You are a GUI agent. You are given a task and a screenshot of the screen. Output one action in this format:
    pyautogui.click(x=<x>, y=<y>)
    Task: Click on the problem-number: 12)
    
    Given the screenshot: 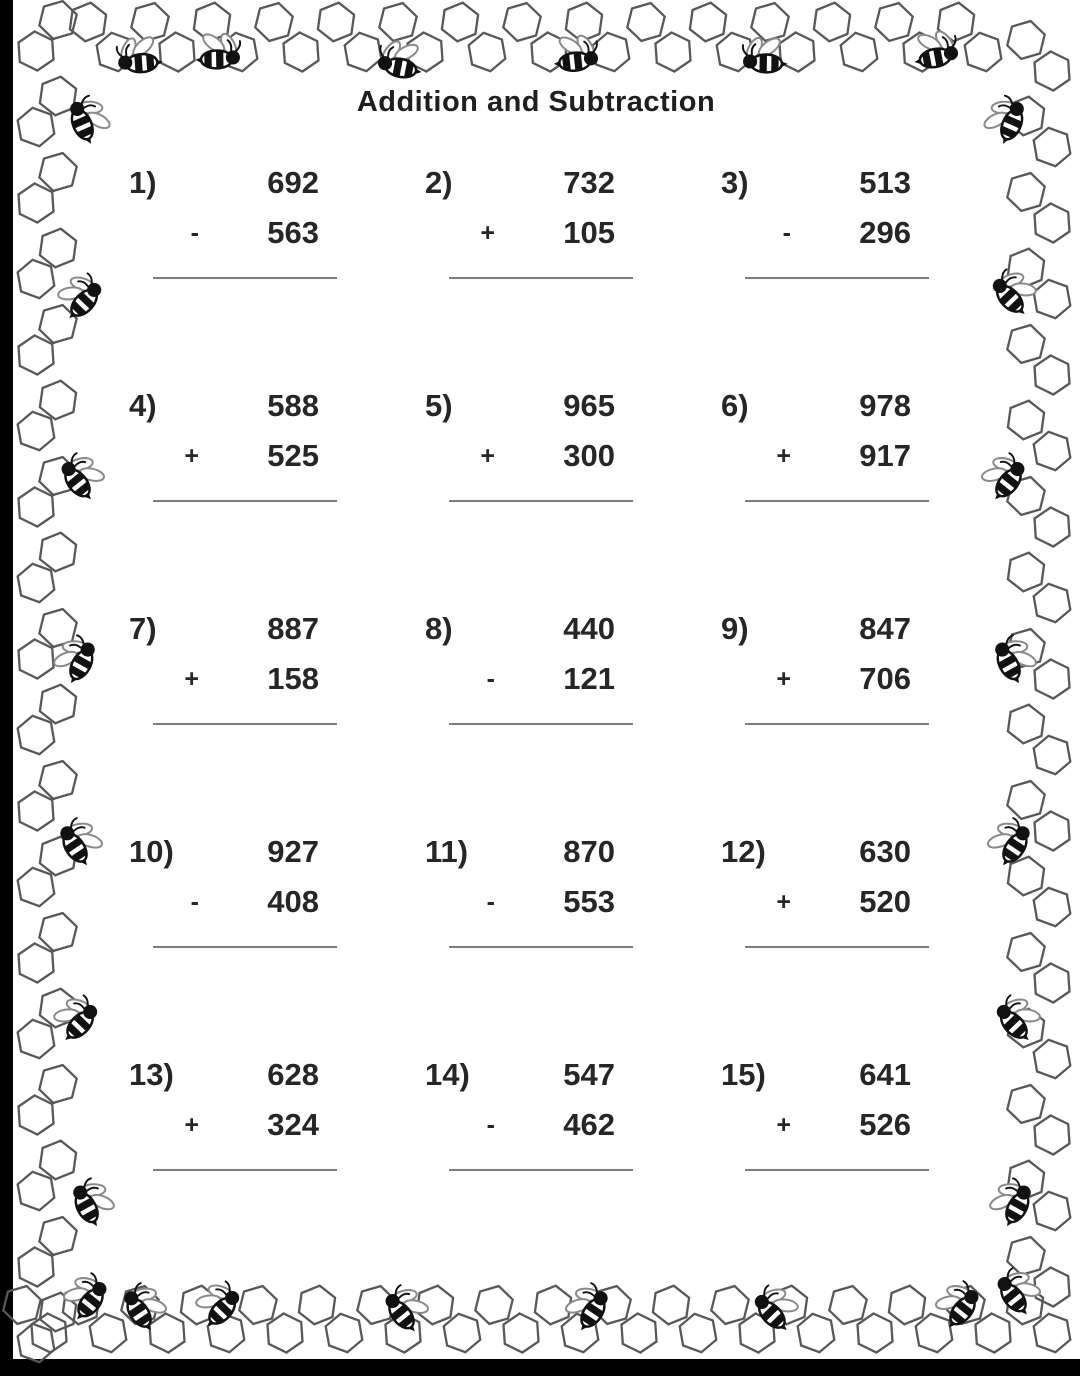 What is the action you would take?
    pyautogui.click(x=743, y=851)
    